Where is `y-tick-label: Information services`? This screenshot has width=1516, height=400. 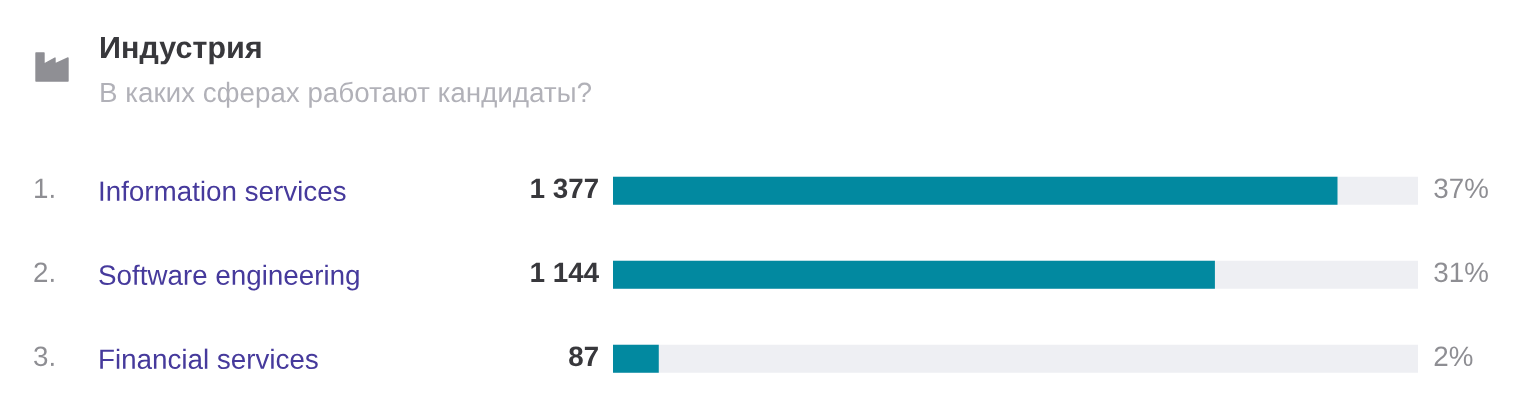
y-tick-label: Information services is located at coordinates (223, 191).